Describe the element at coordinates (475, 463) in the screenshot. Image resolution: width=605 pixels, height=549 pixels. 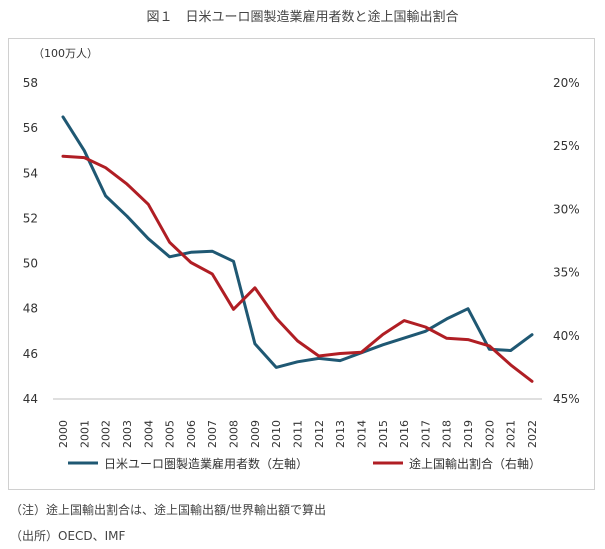
I see `legend-label: 途上国輸出割合（右軸）` at that location.